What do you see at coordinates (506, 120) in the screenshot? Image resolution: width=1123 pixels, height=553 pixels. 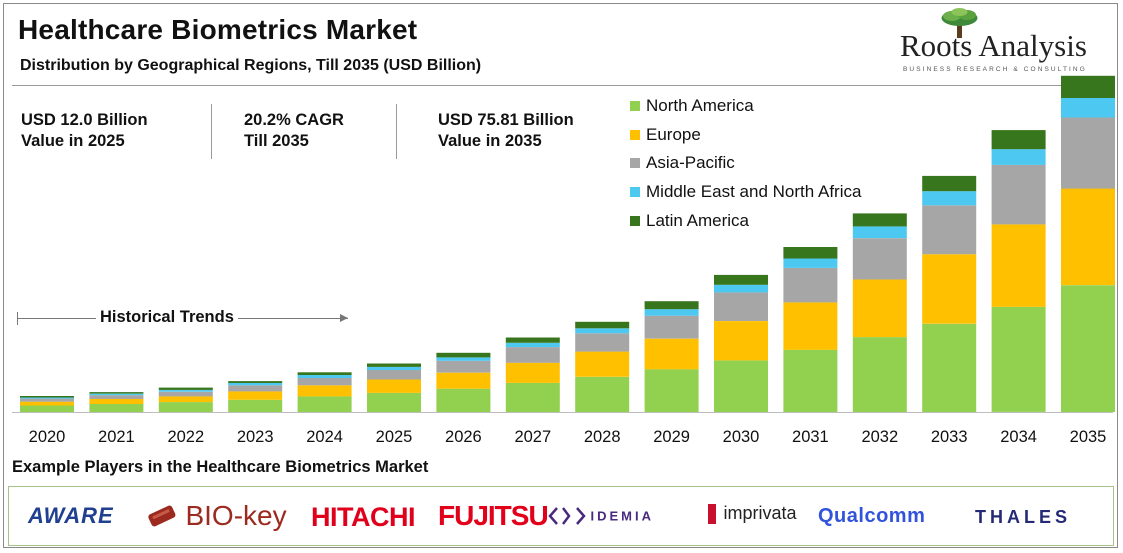 I see `stat-line: USD 75.81 Billion` at bounding box center [506, 120].